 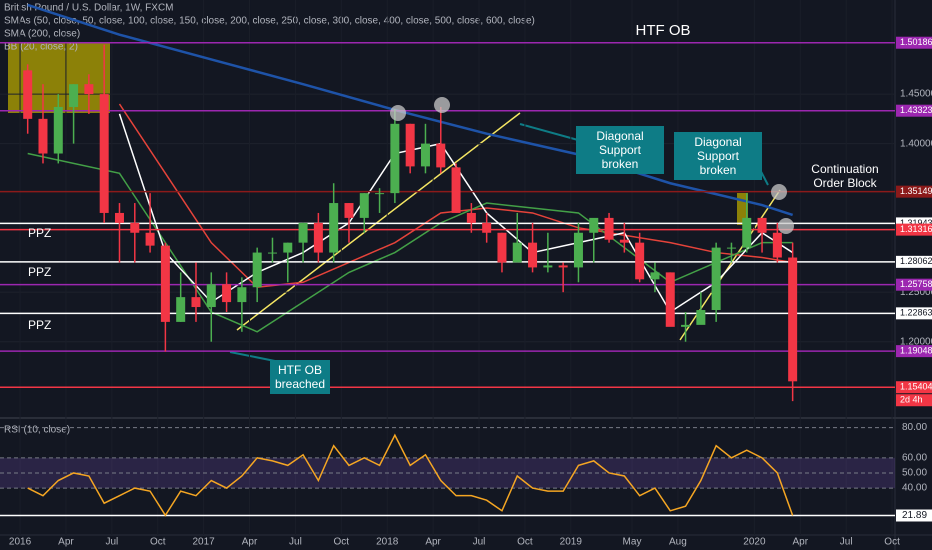 I want to click on x-tick-label: 2017, so click(x=204, y=542).